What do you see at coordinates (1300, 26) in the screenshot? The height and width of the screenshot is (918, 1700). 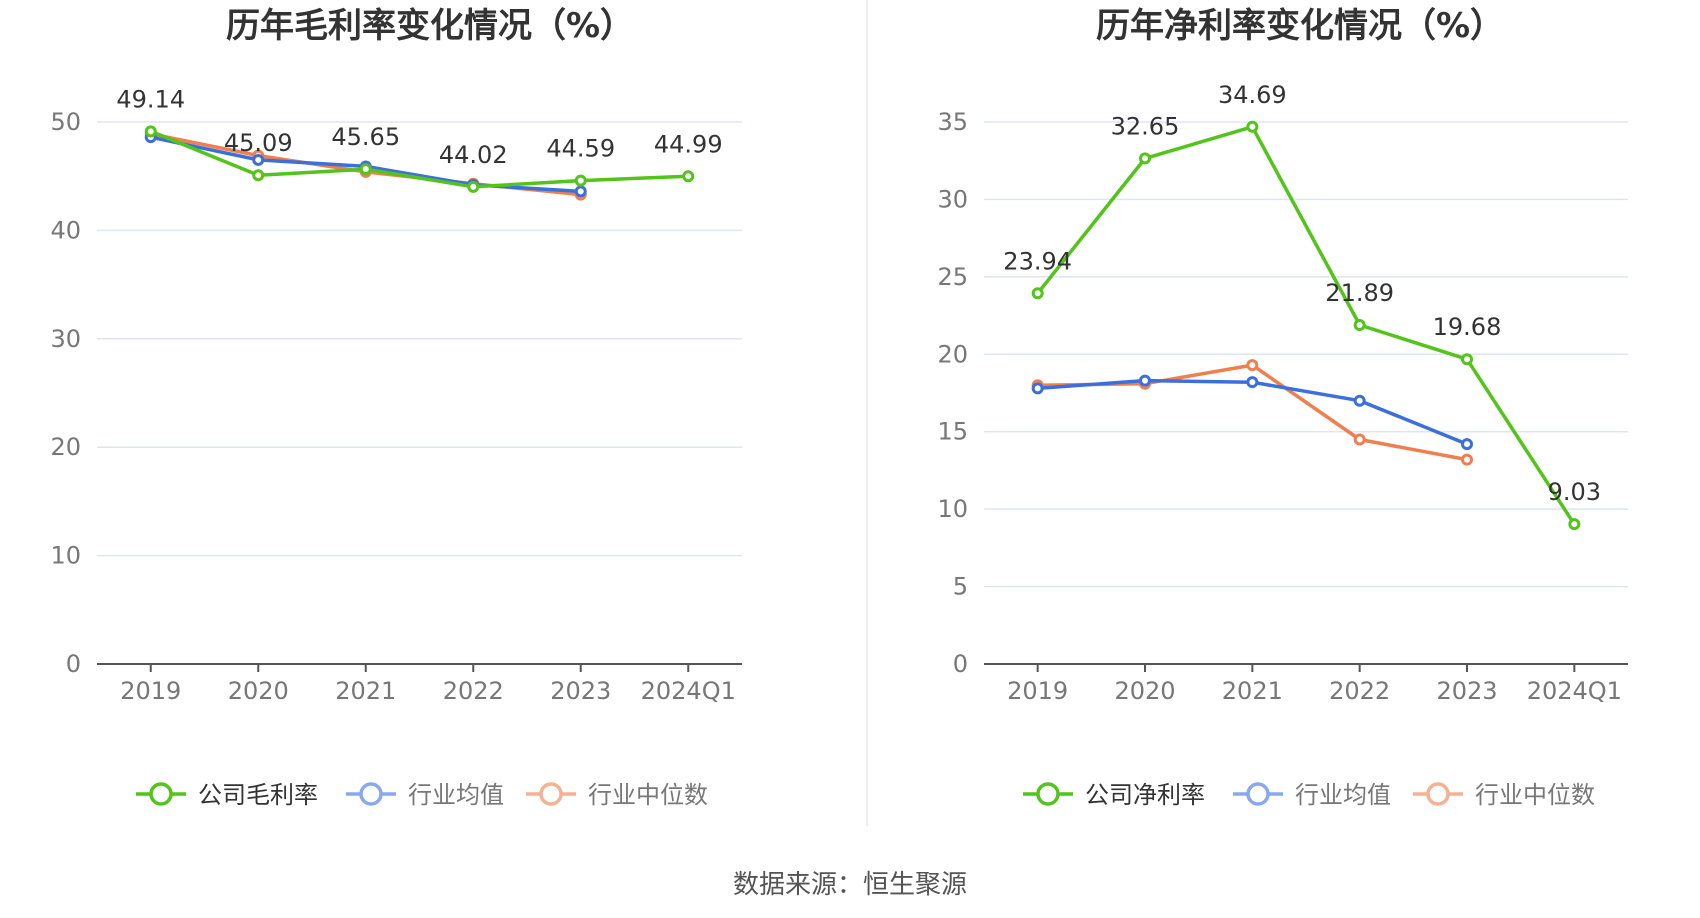 I see `chart-title: 历年净利率变化情况（%）` at bounding box center [1300, 26].